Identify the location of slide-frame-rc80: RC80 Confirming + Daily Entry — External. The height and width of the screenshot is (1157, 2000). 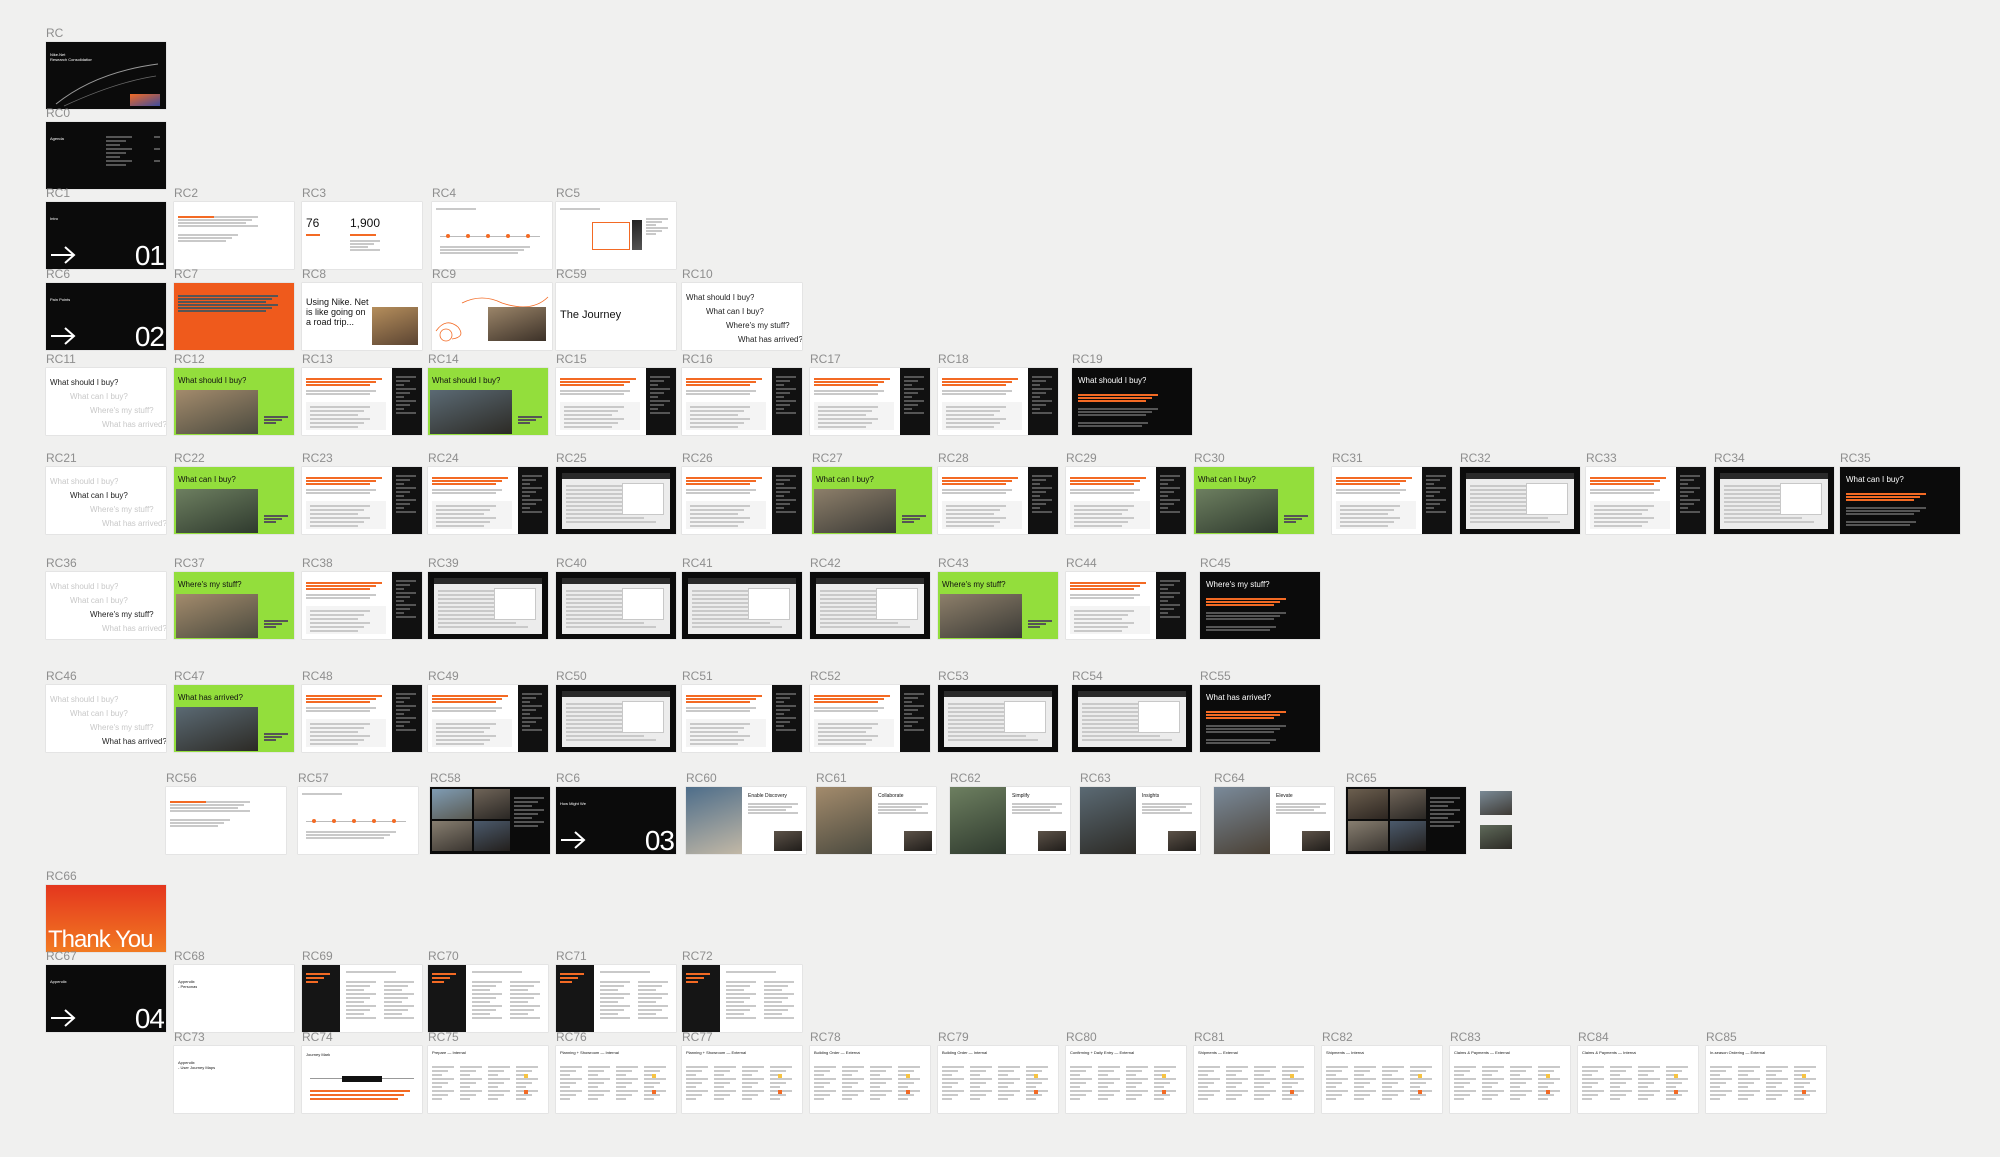
(1126, 1072).